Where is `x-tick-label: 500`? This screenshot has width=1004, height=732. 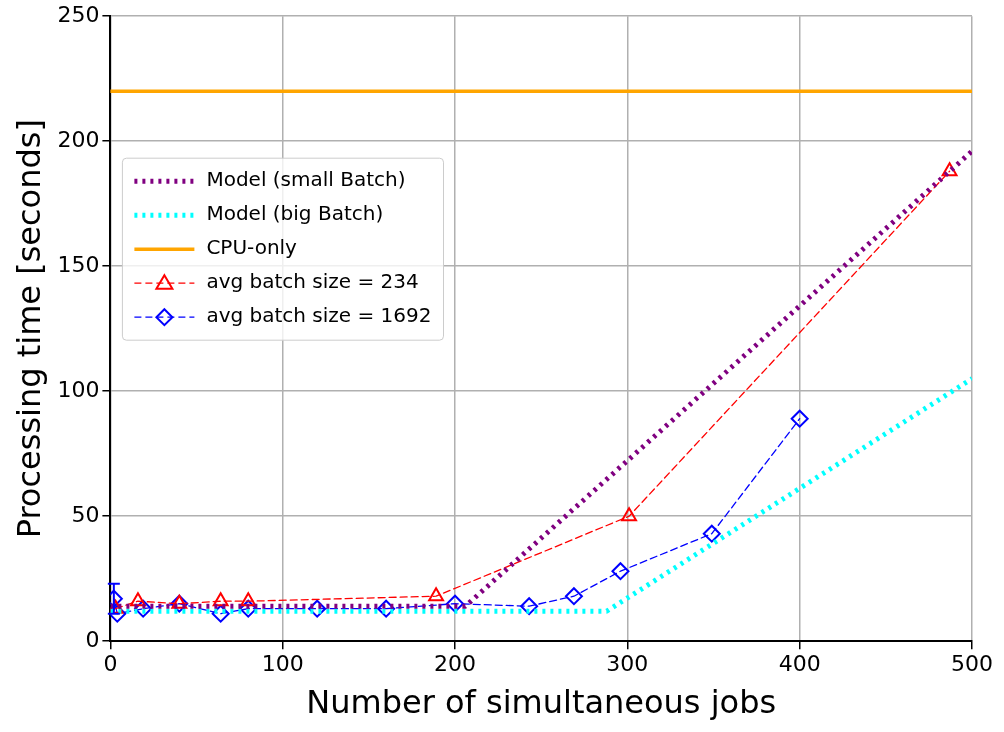
x-tick-label: 500 is located at coordinates (972, 664).